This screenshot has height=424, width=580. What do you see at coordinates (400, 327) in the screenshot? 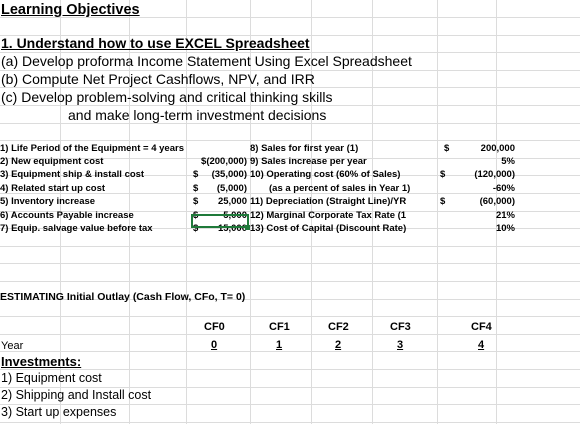
I see `cf-header: CF3` at bounding box center [400, 327].